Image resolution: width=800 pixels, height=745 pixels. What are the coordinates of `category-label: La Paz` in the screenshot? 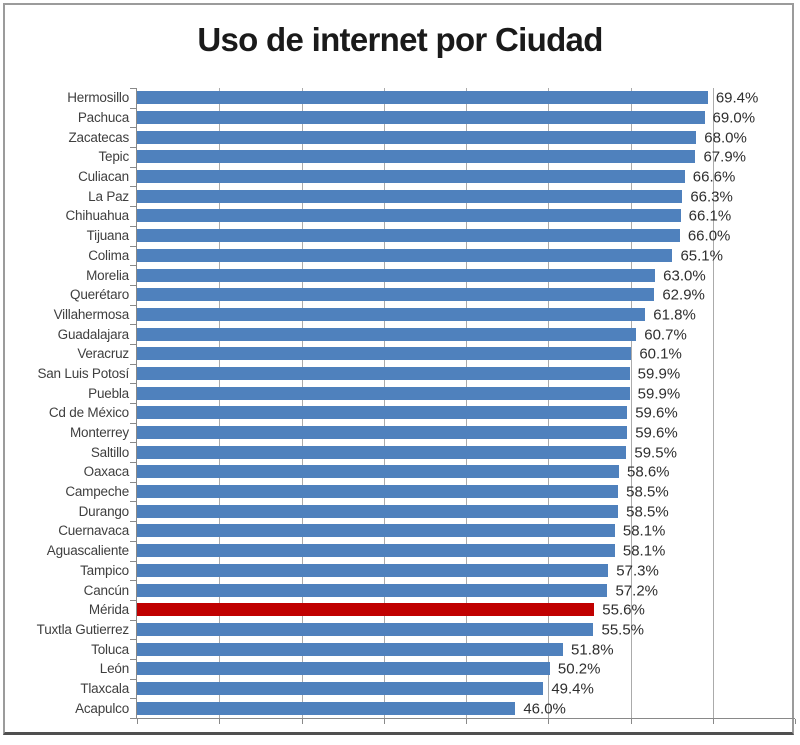 It's located at (108, 196).